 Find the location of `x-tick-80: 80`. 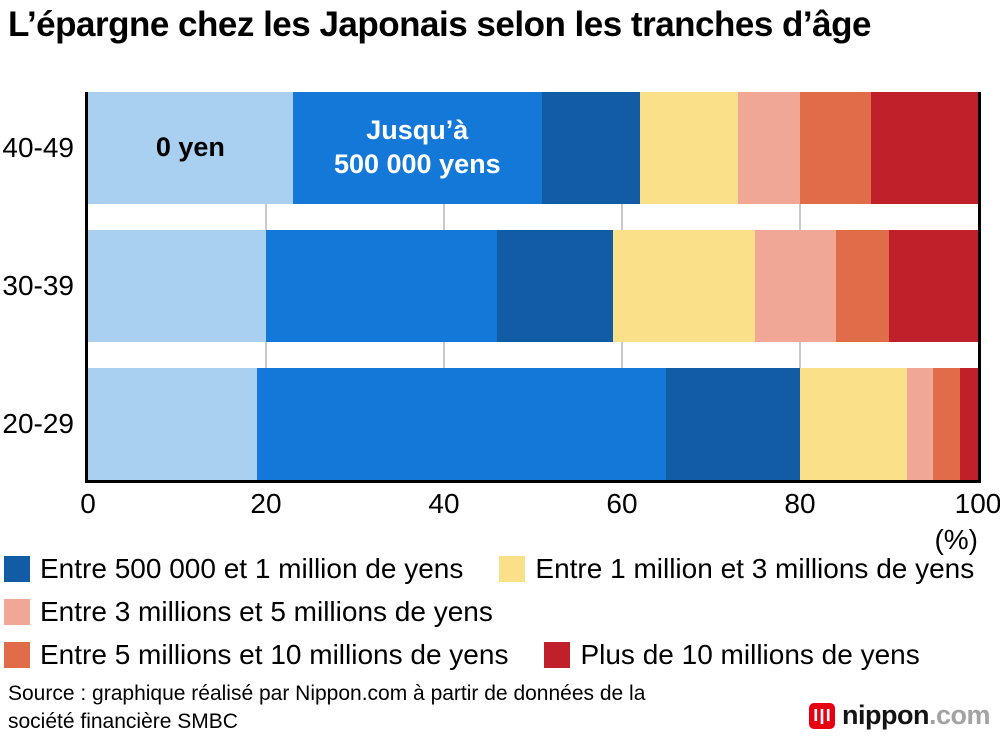

x-tick-80: 80 is located at coordinates (800, 503).